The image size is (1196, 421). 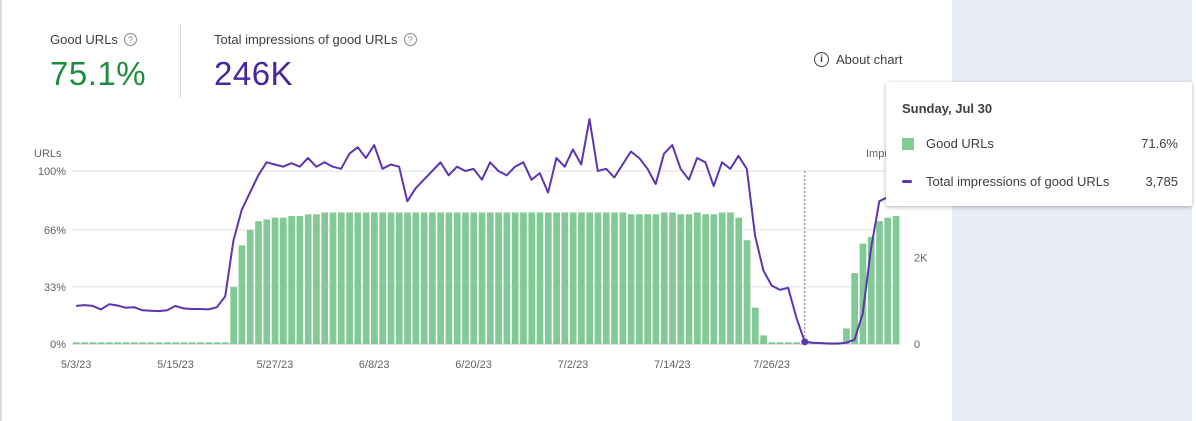 What do you see at coordinates (1, 210) in the screenshot?
I see `card-border` at bounding box center [1, 210].